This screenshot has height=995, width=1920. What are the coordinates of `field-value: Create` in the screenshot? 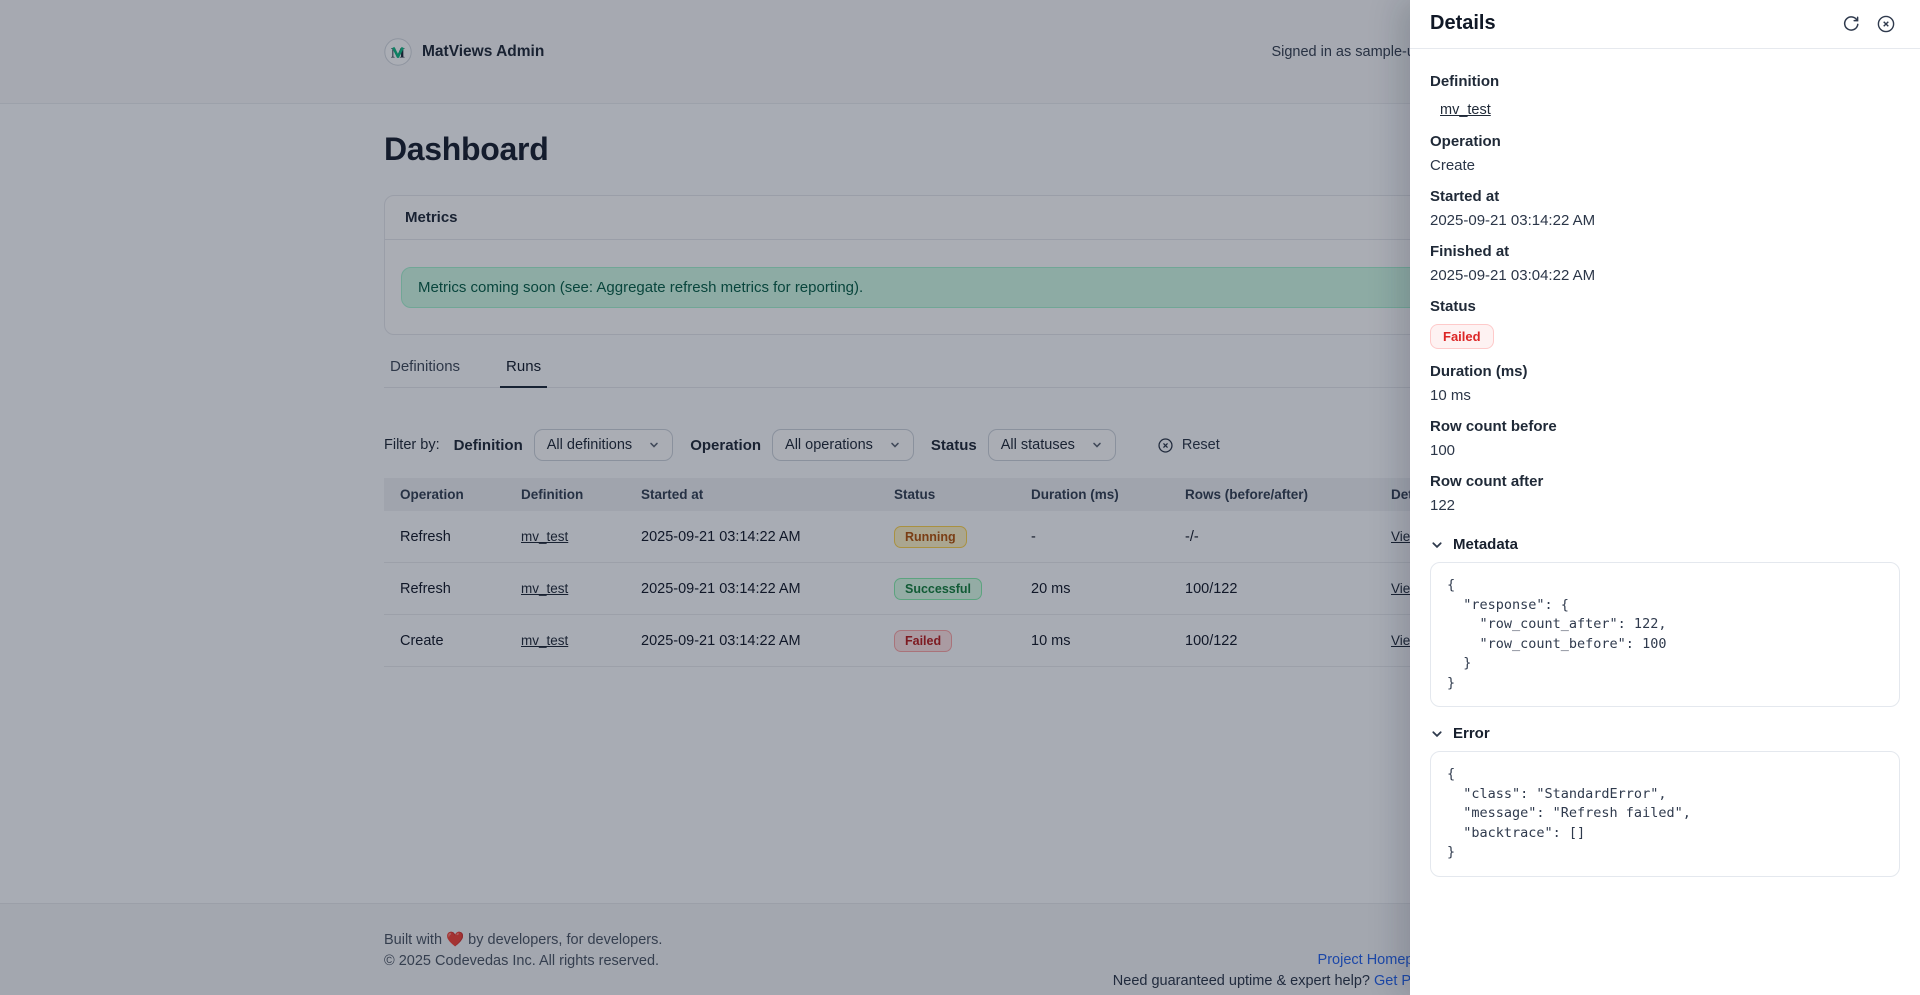 It's located at (1453, 165).